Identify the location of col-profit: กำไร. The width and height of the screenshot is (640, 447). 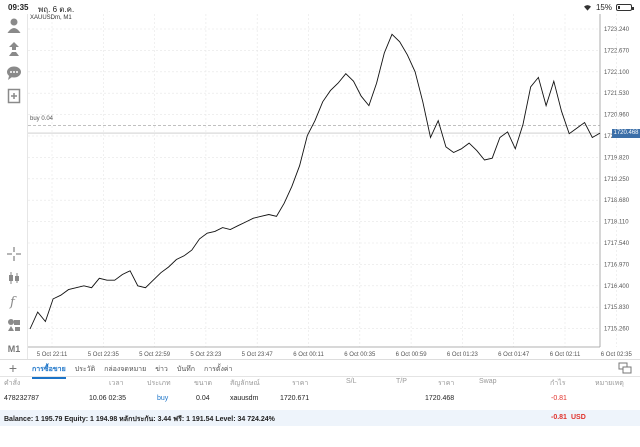
(558, 383).